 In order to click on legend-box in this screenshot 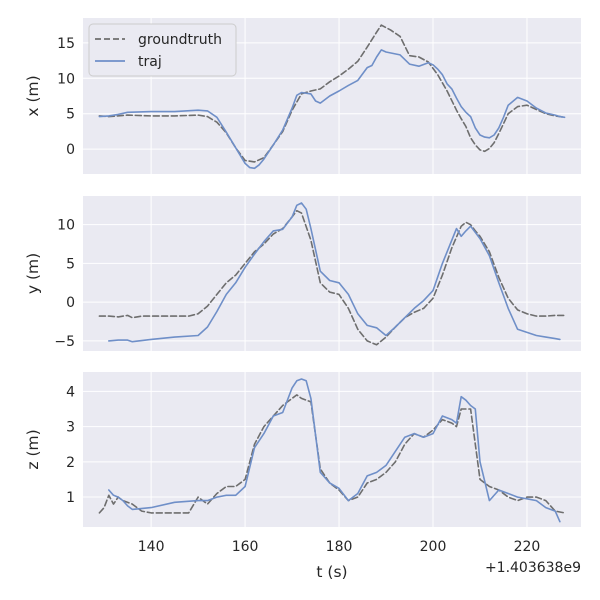, I will do `click(162, 50)`.